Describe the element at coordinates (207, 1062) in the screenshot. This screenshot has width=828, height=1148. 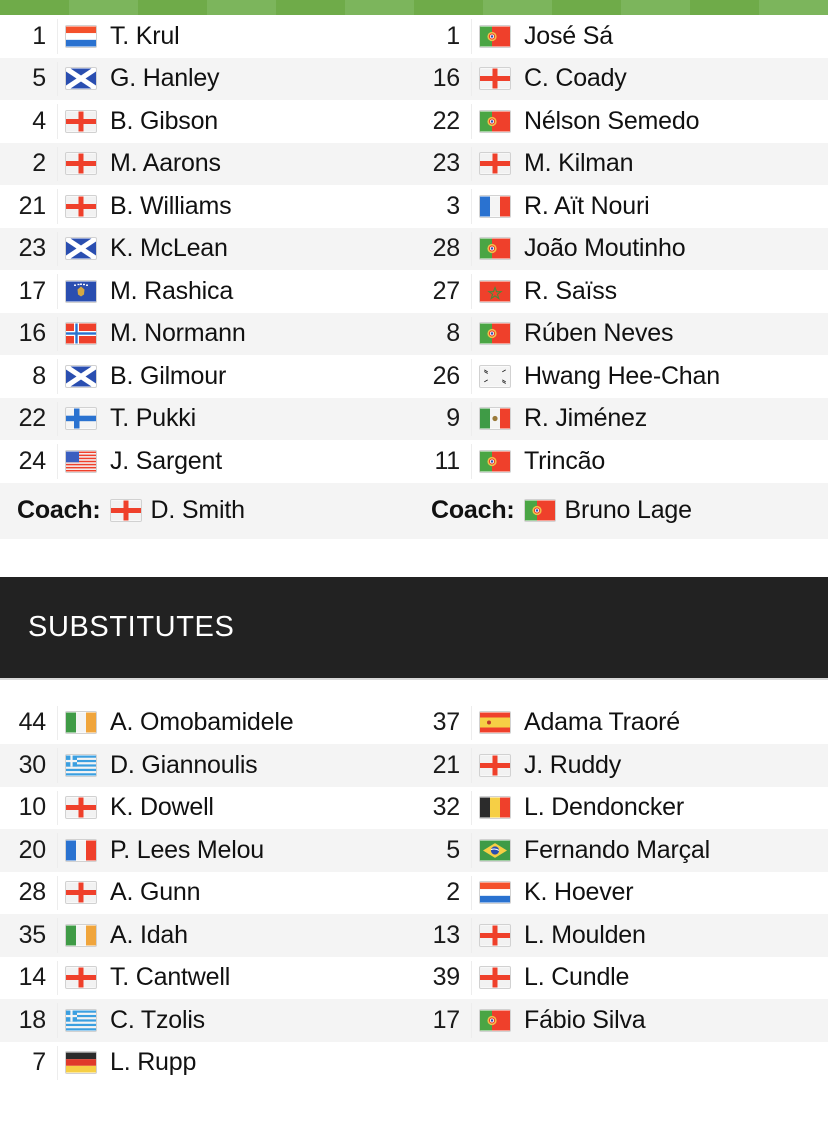
I see `substitute-player-row: 7 L. Rupp` at that location.